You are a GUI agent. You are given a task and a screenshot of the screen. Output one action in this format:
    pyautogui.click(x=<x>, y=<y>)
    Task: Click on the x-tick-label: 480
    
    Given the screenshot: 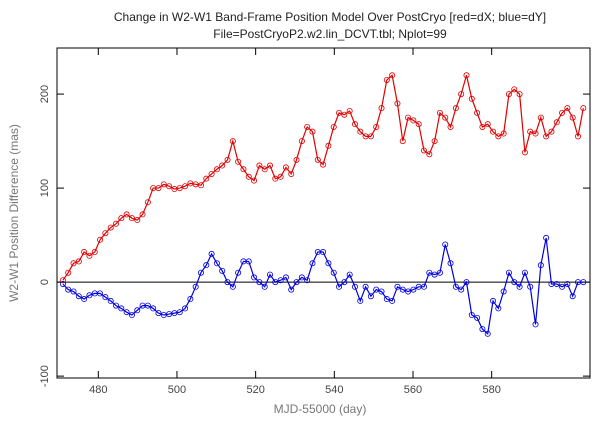 What is the action you would take?
    pyautogui.click(x=98, y=390)
    